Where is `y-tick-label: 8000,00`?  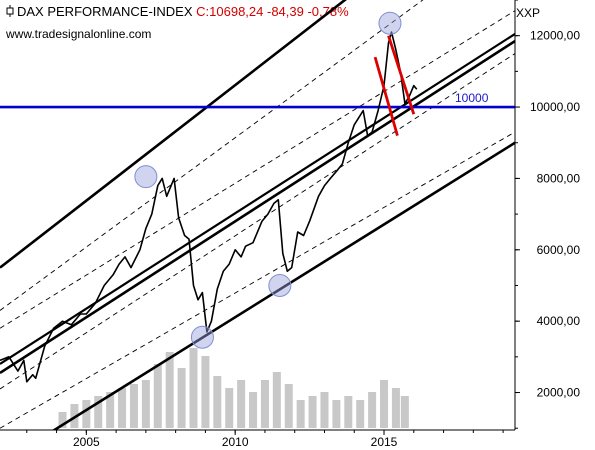 y-tick-label: 8000,00 is located at coordinates (559, 178).